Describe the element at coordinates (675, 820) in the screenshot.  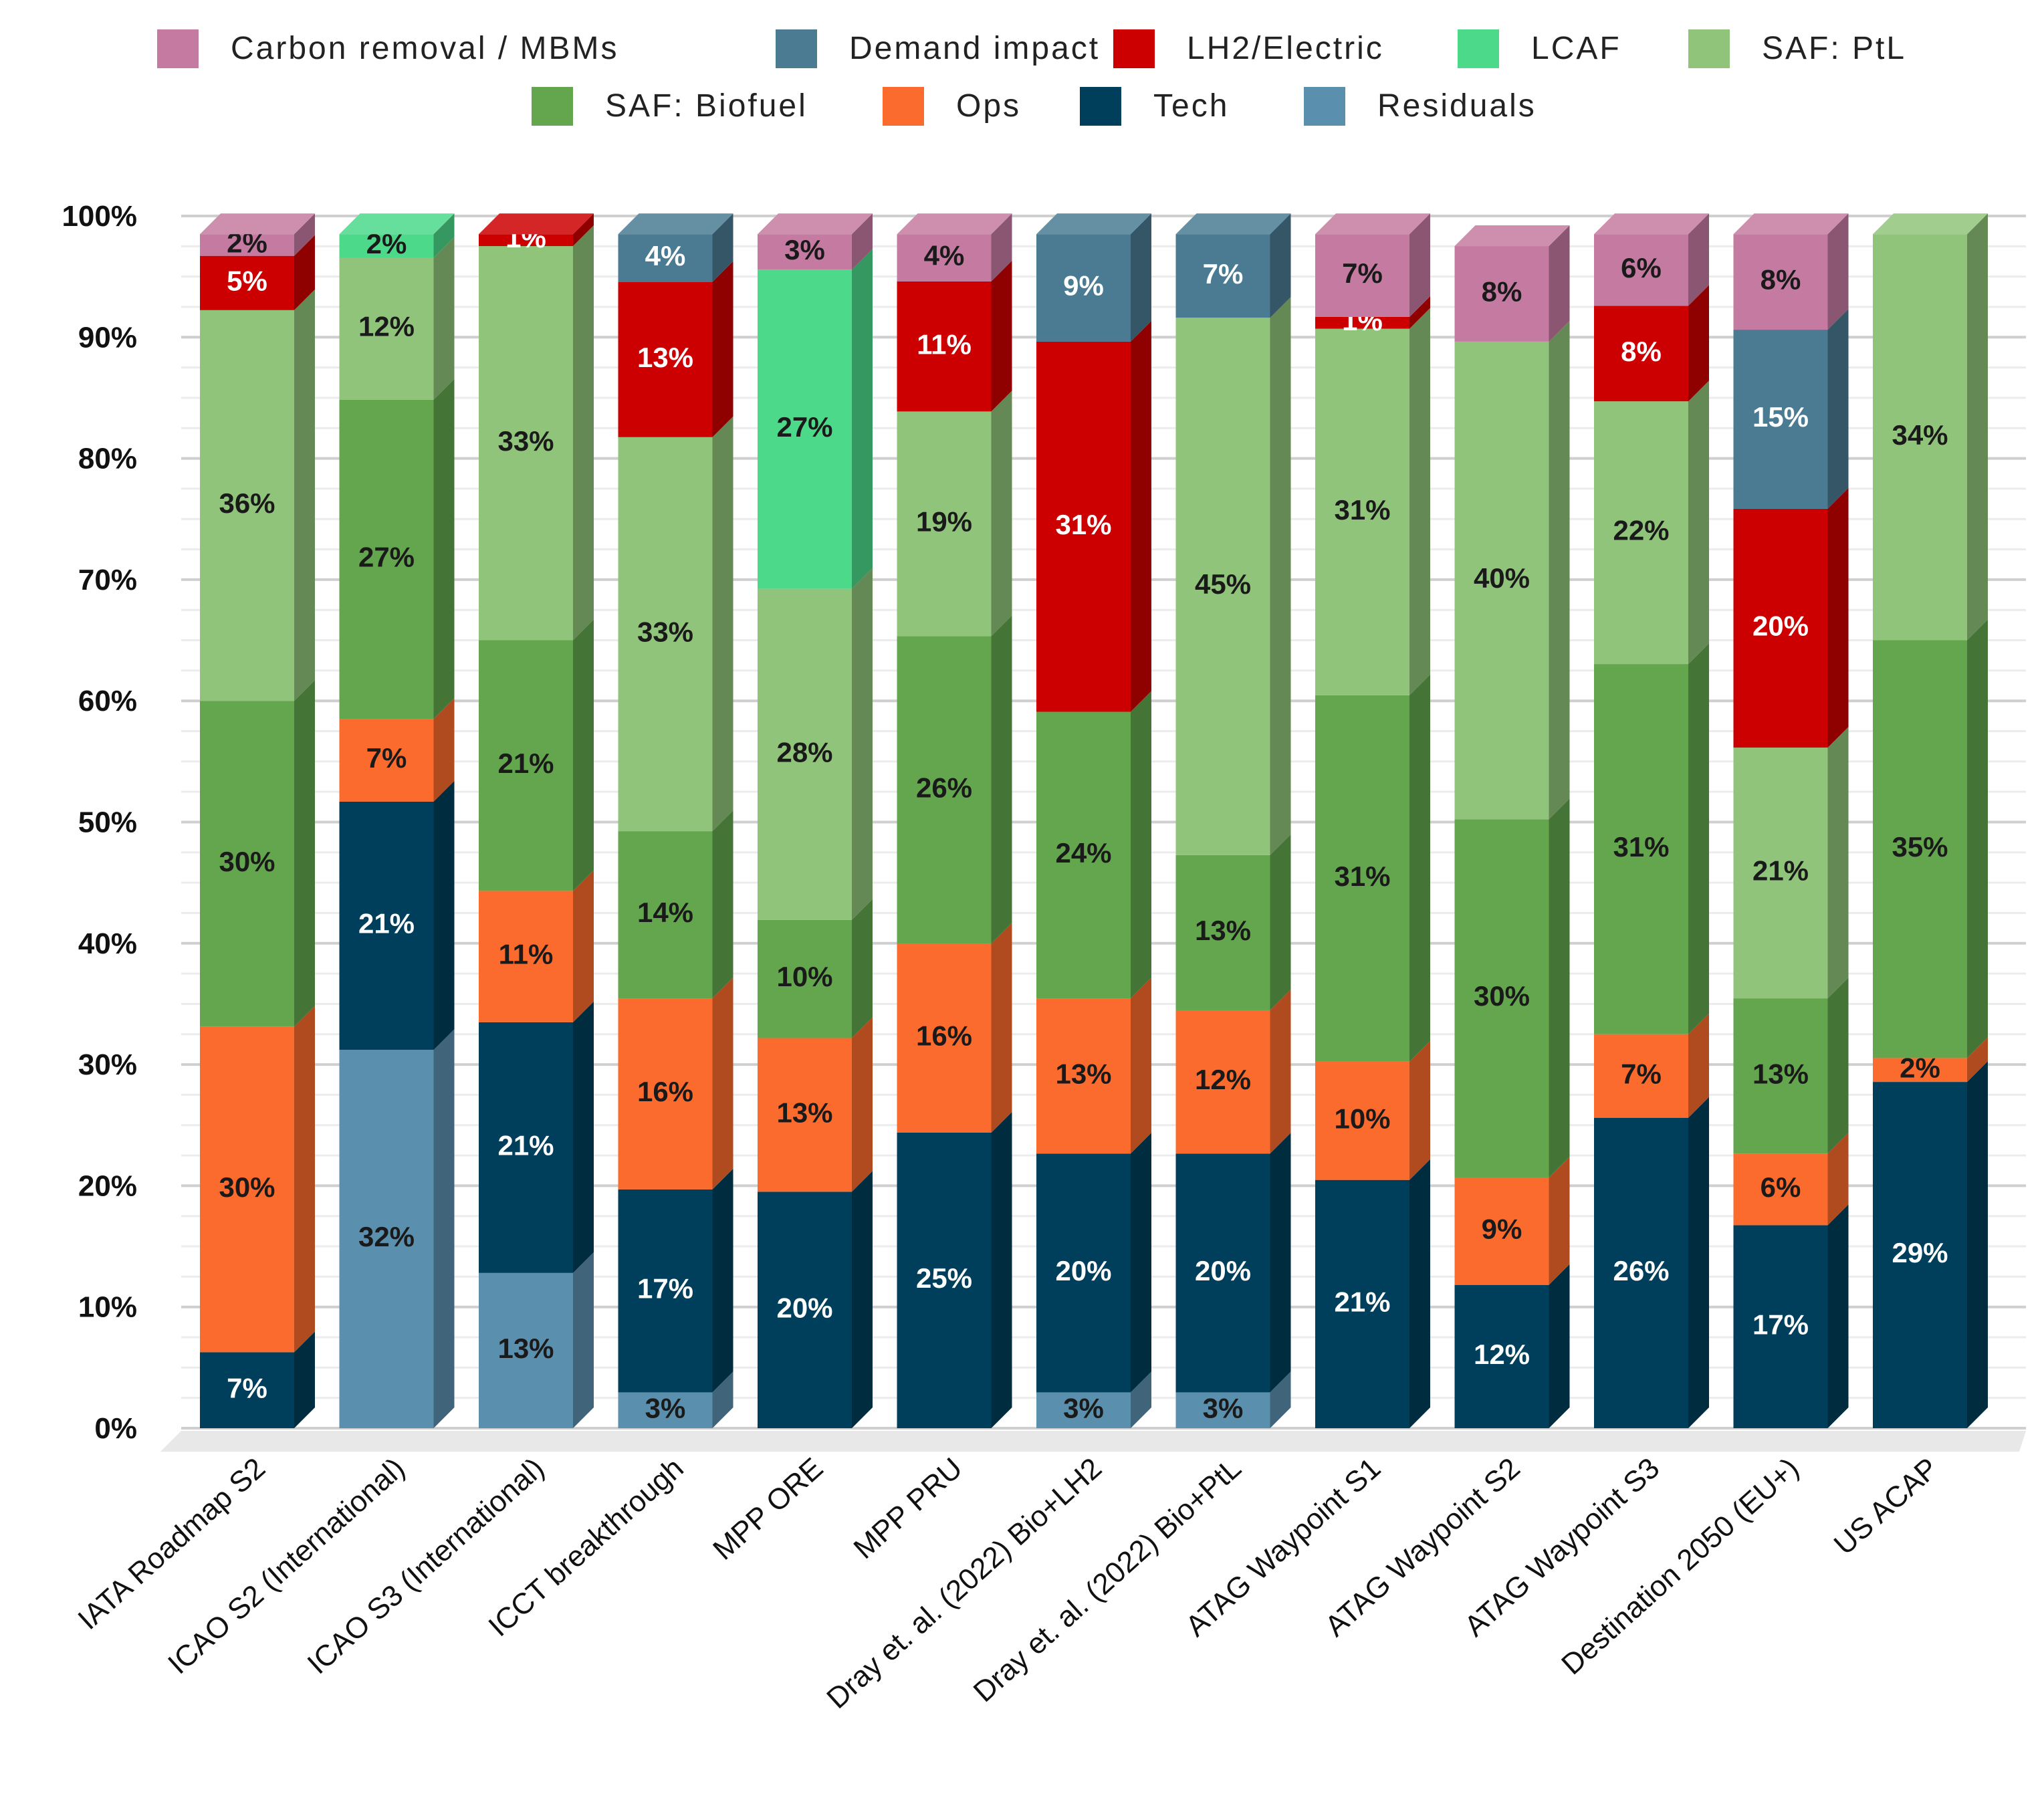
I see `bar-stack: 3% 17% 16% 14% 33% 13% 4%` at that location.